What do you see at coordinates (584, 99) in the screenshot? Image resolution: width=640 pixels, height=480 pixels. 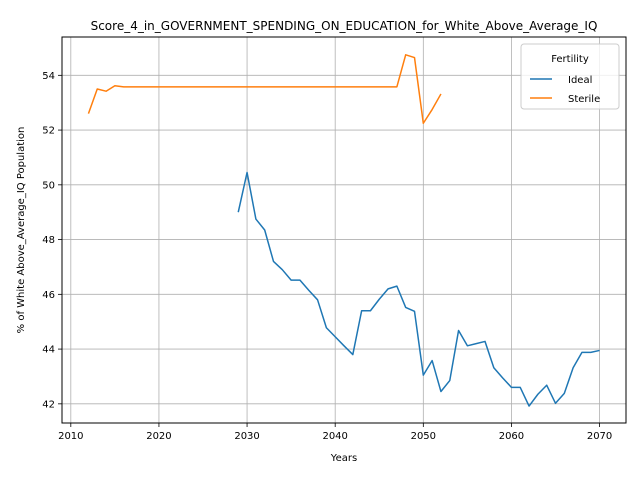 I see `legend-label-sterile: Sterile` at bounding box center [584, 99].